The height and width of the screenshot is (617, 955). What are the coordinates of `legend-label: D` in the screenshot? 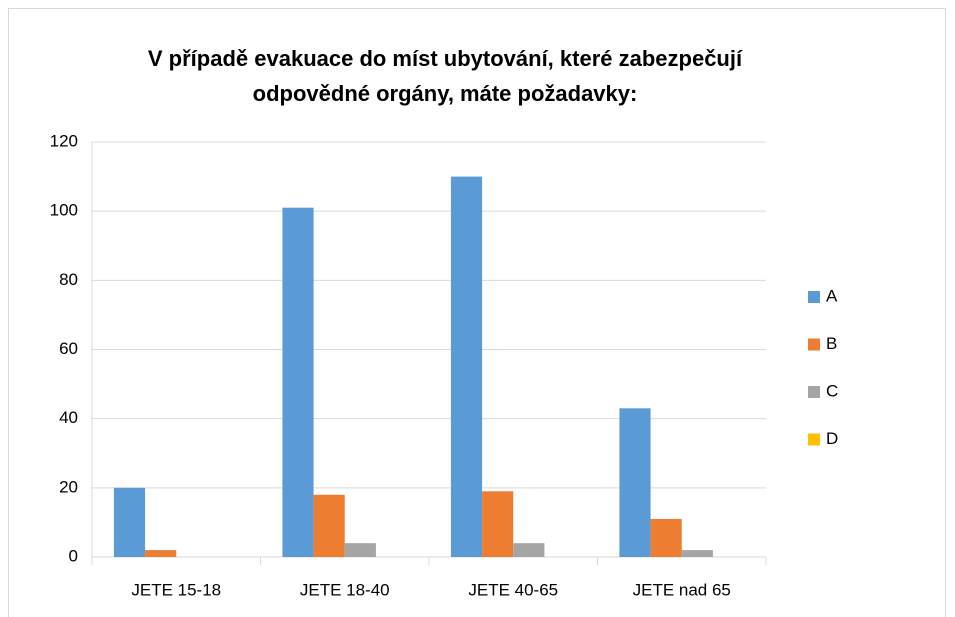 It's located at (832, 438).